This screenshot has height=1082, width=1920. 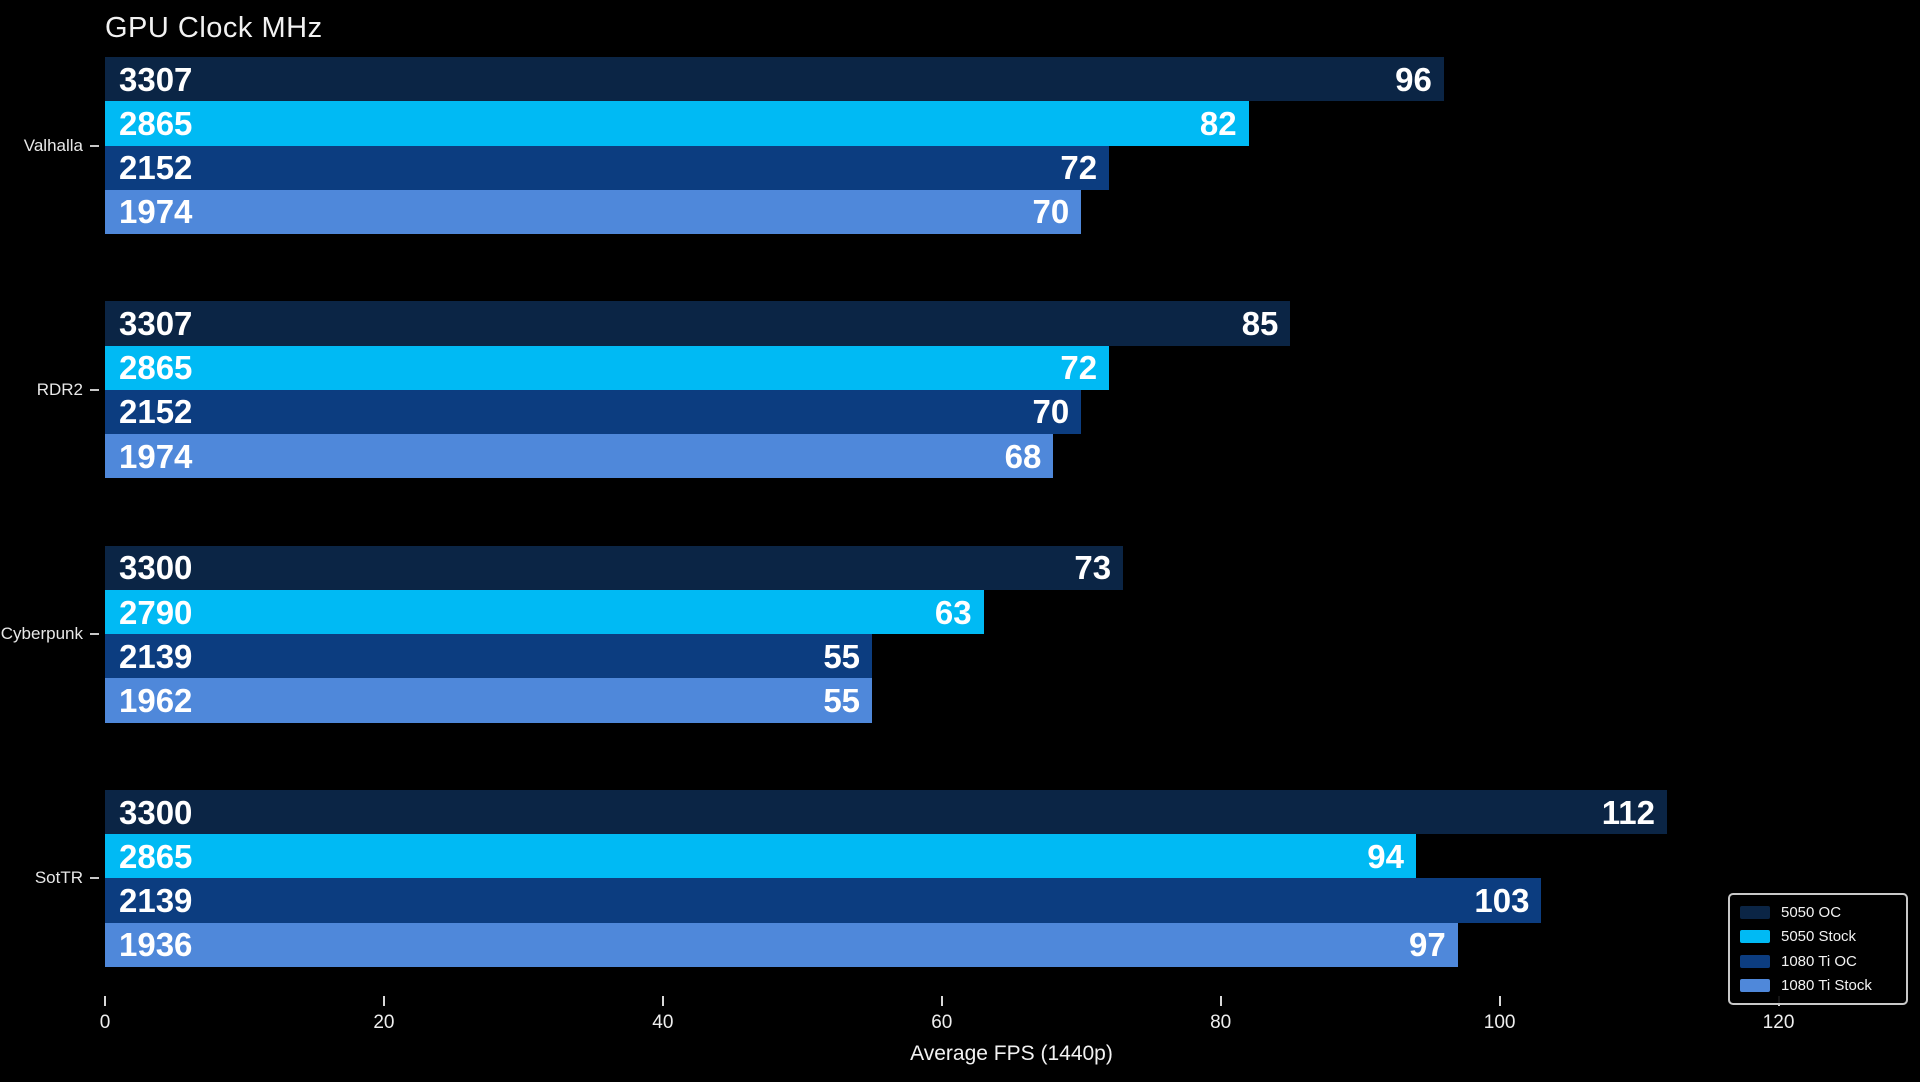 What do you see at coordinates (1811, 912) in the screenshot?
I see `legend-label: 5050 OC` at bounding box center [1811, 912].